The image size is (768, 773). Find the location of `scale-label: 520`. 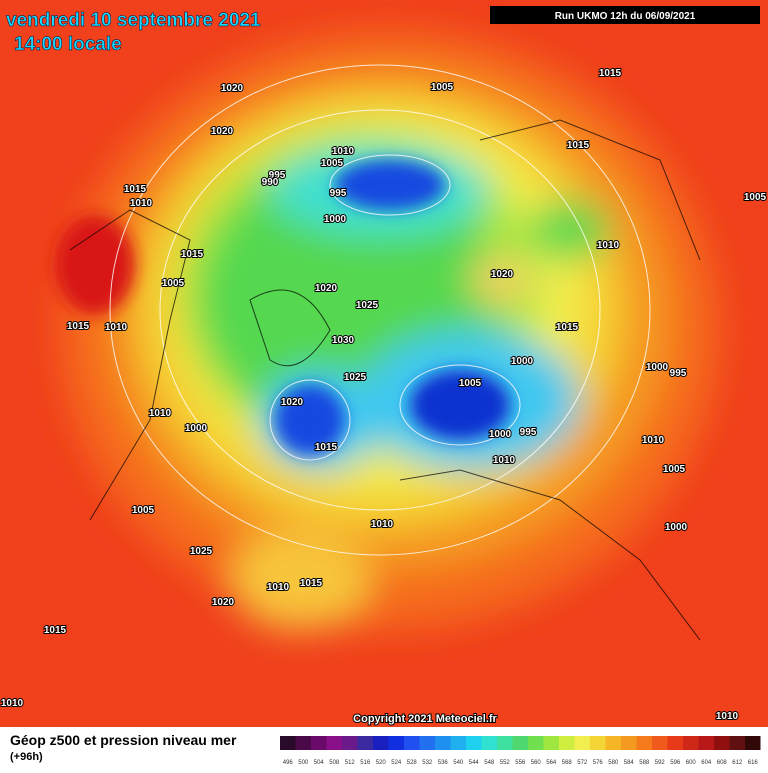

scale-label: 520 is located at coordinates (381, 763).